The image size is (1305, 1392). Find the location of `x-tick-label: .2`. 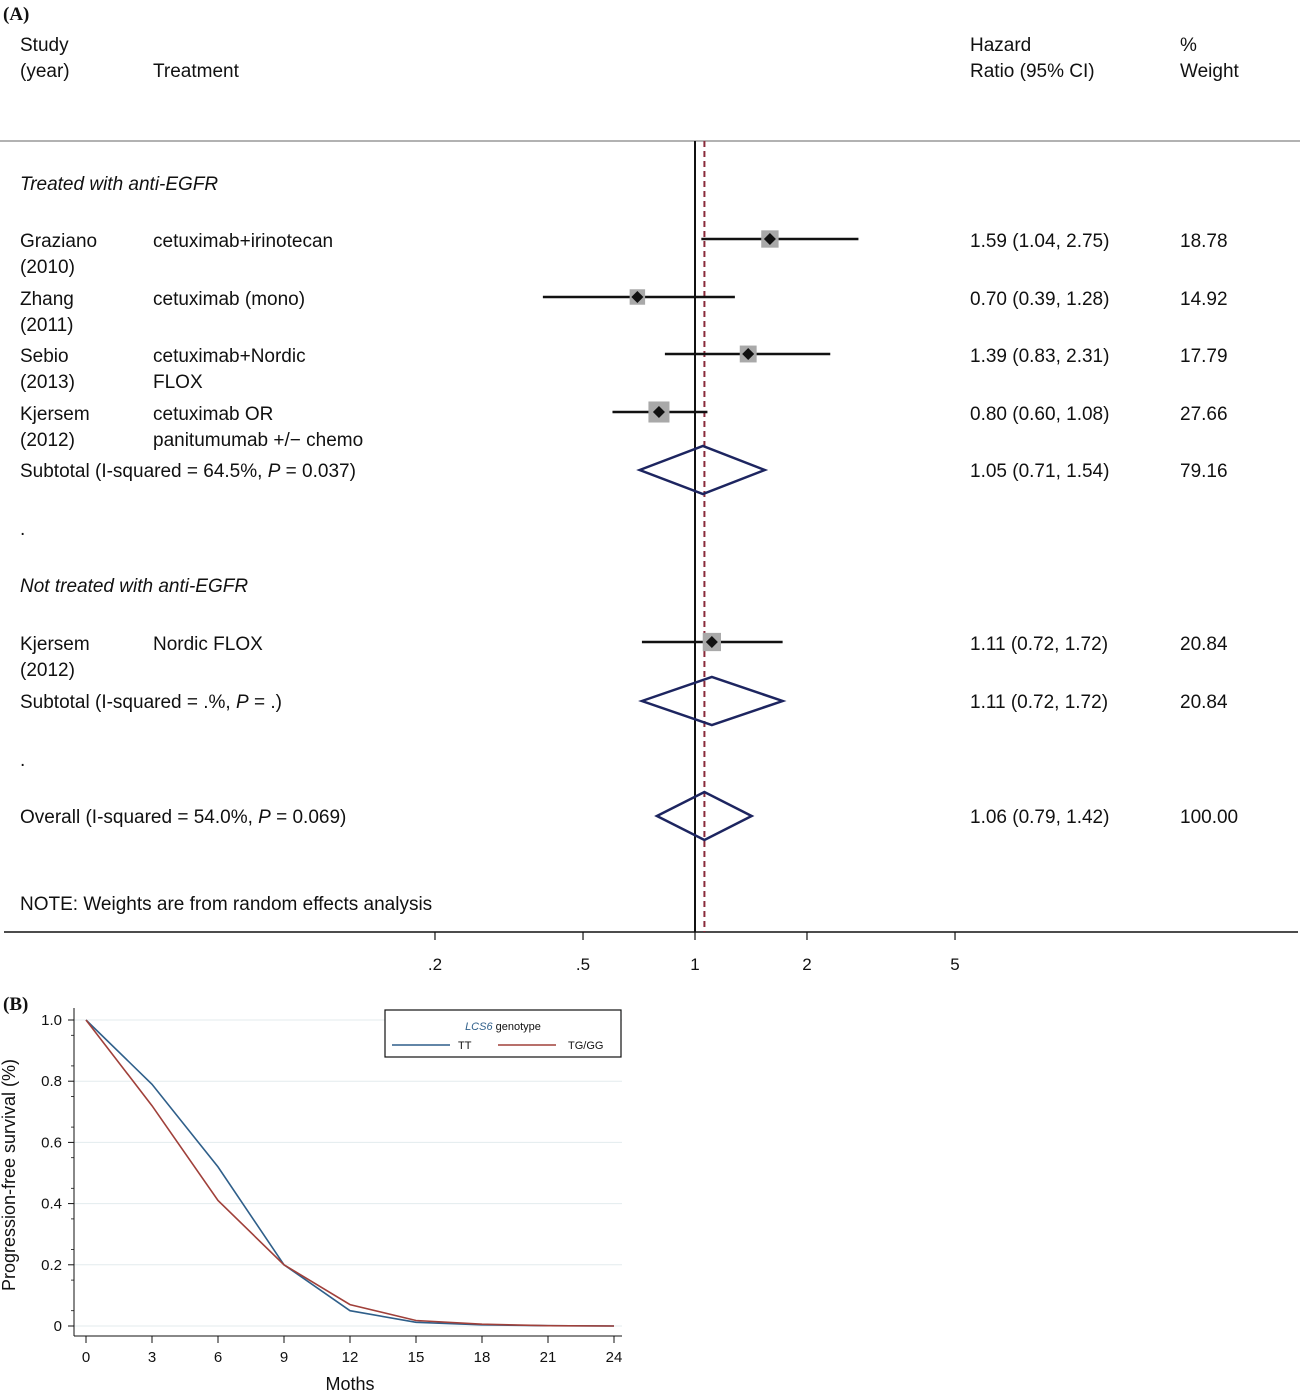

x-tick-label: .2 is located at coordinates (435, 964).